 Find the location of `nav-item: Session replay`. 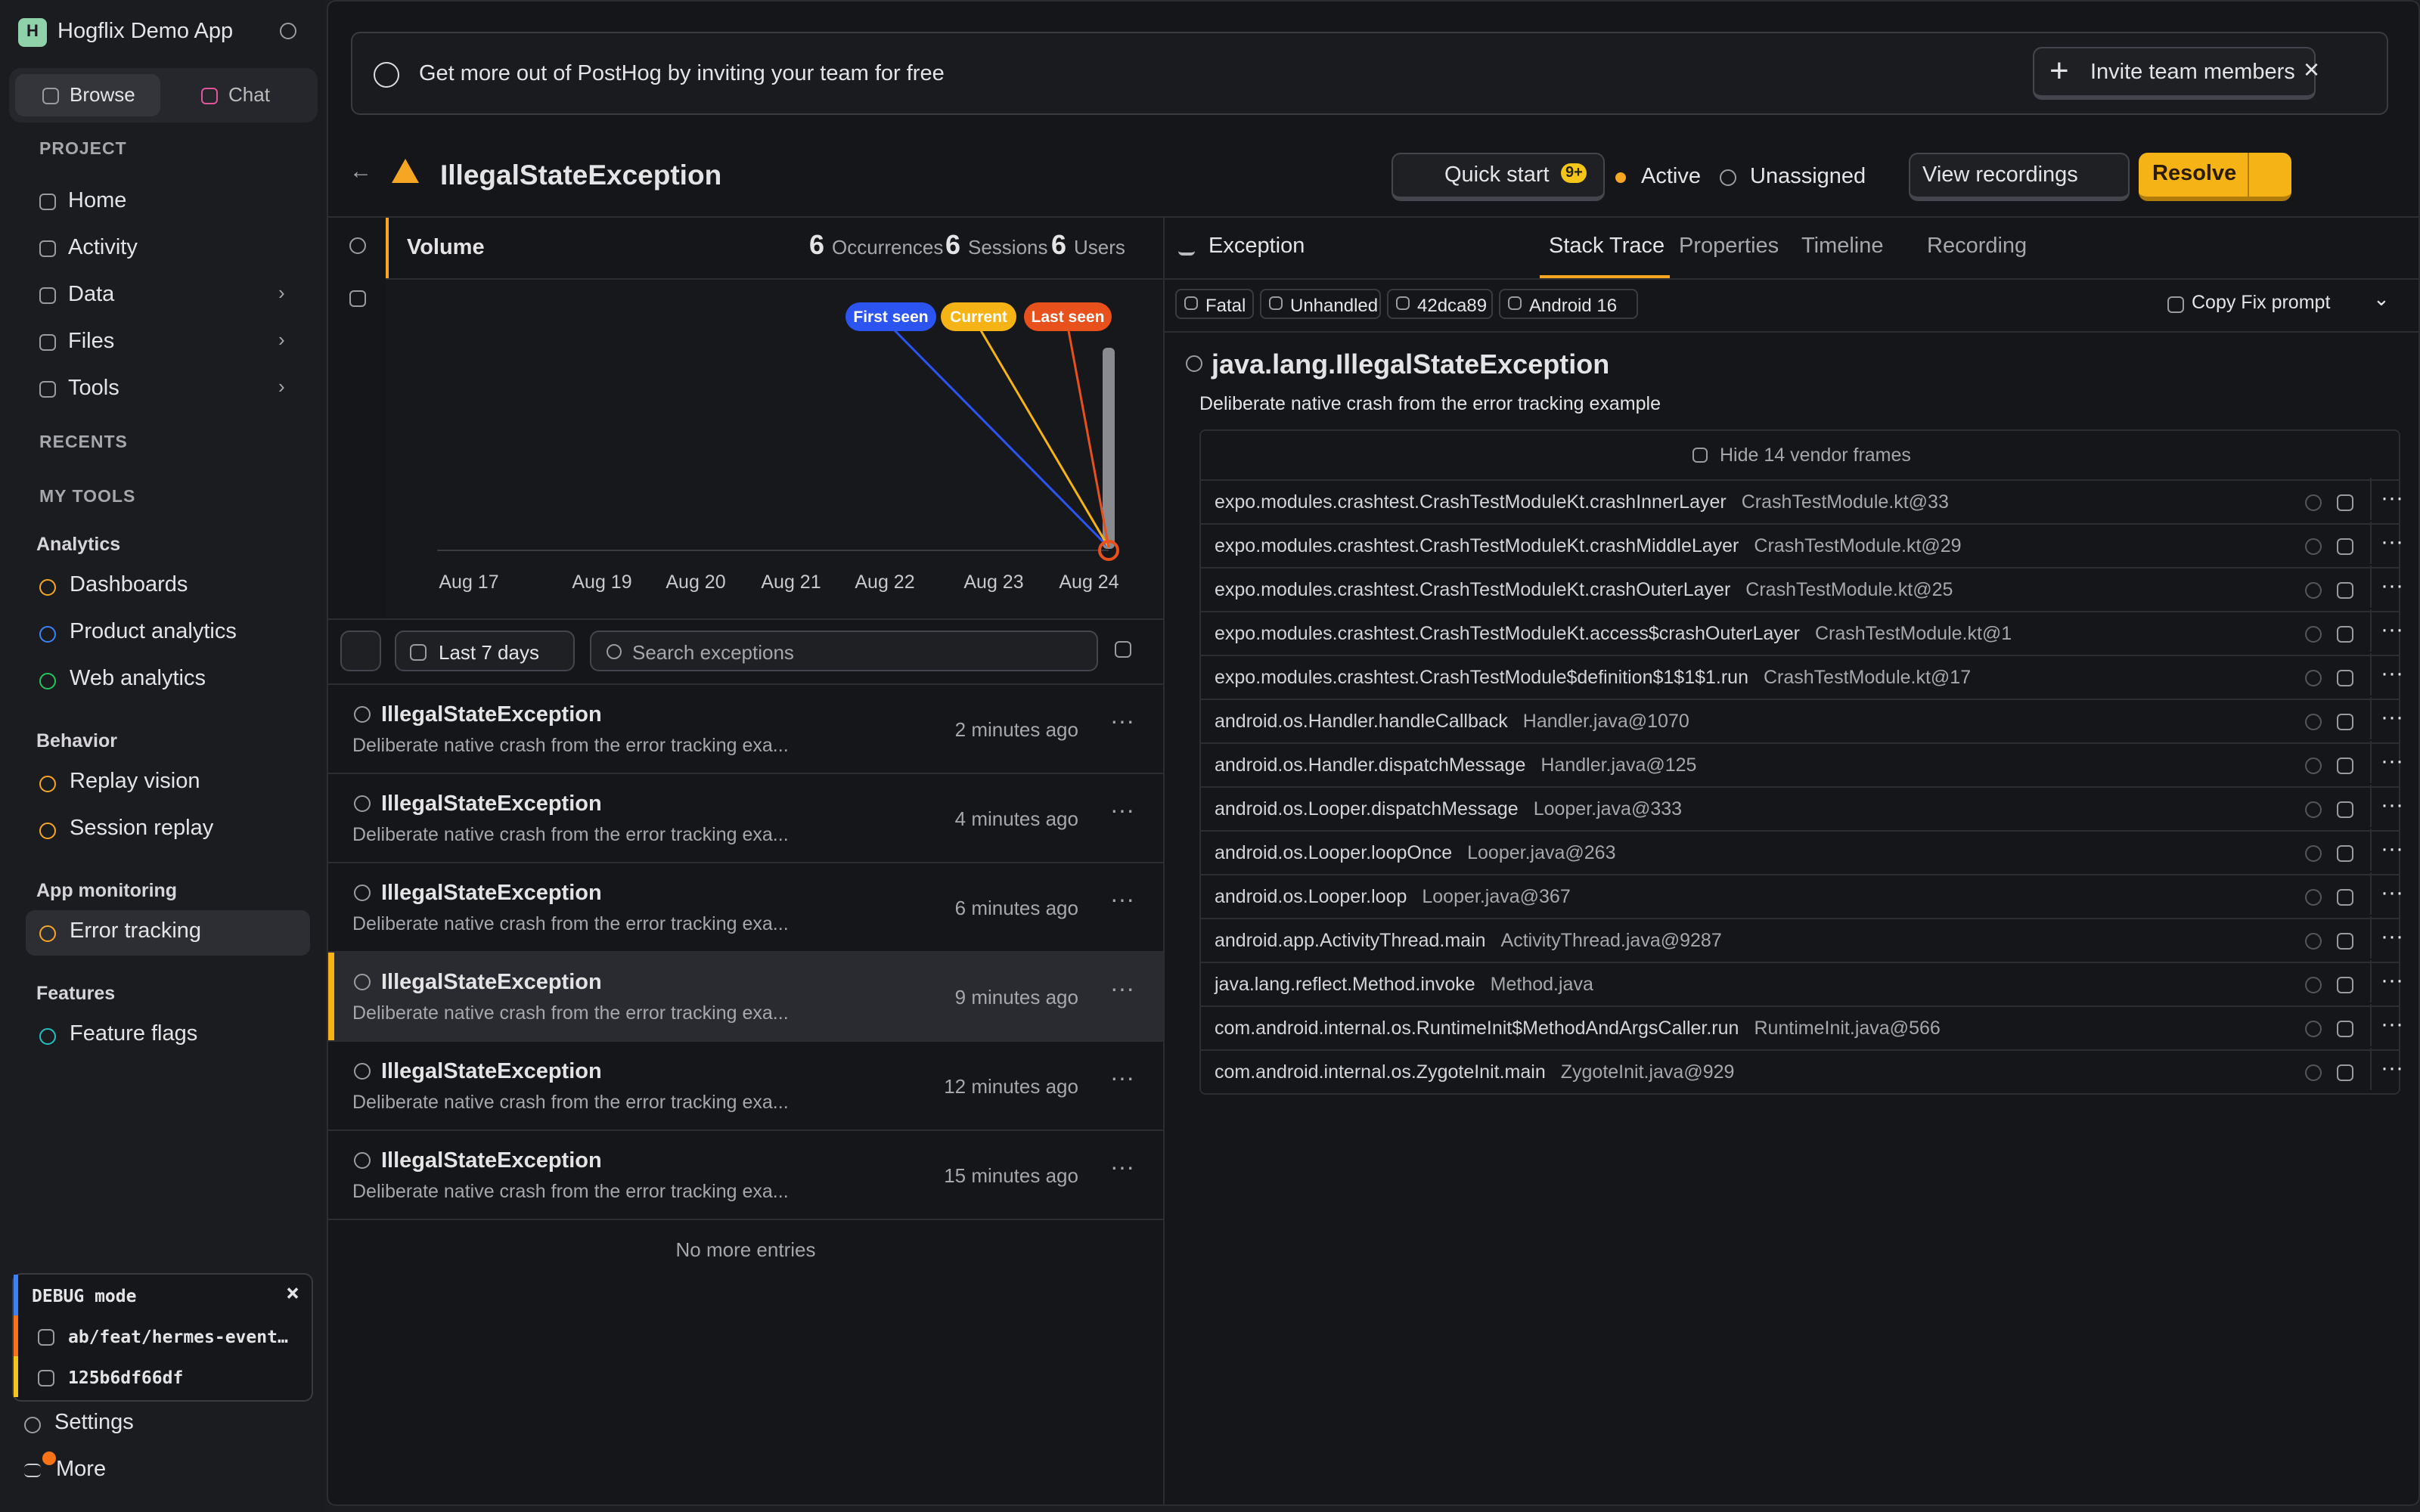

nav-item: Session replay is located at coordinates (142, 829).